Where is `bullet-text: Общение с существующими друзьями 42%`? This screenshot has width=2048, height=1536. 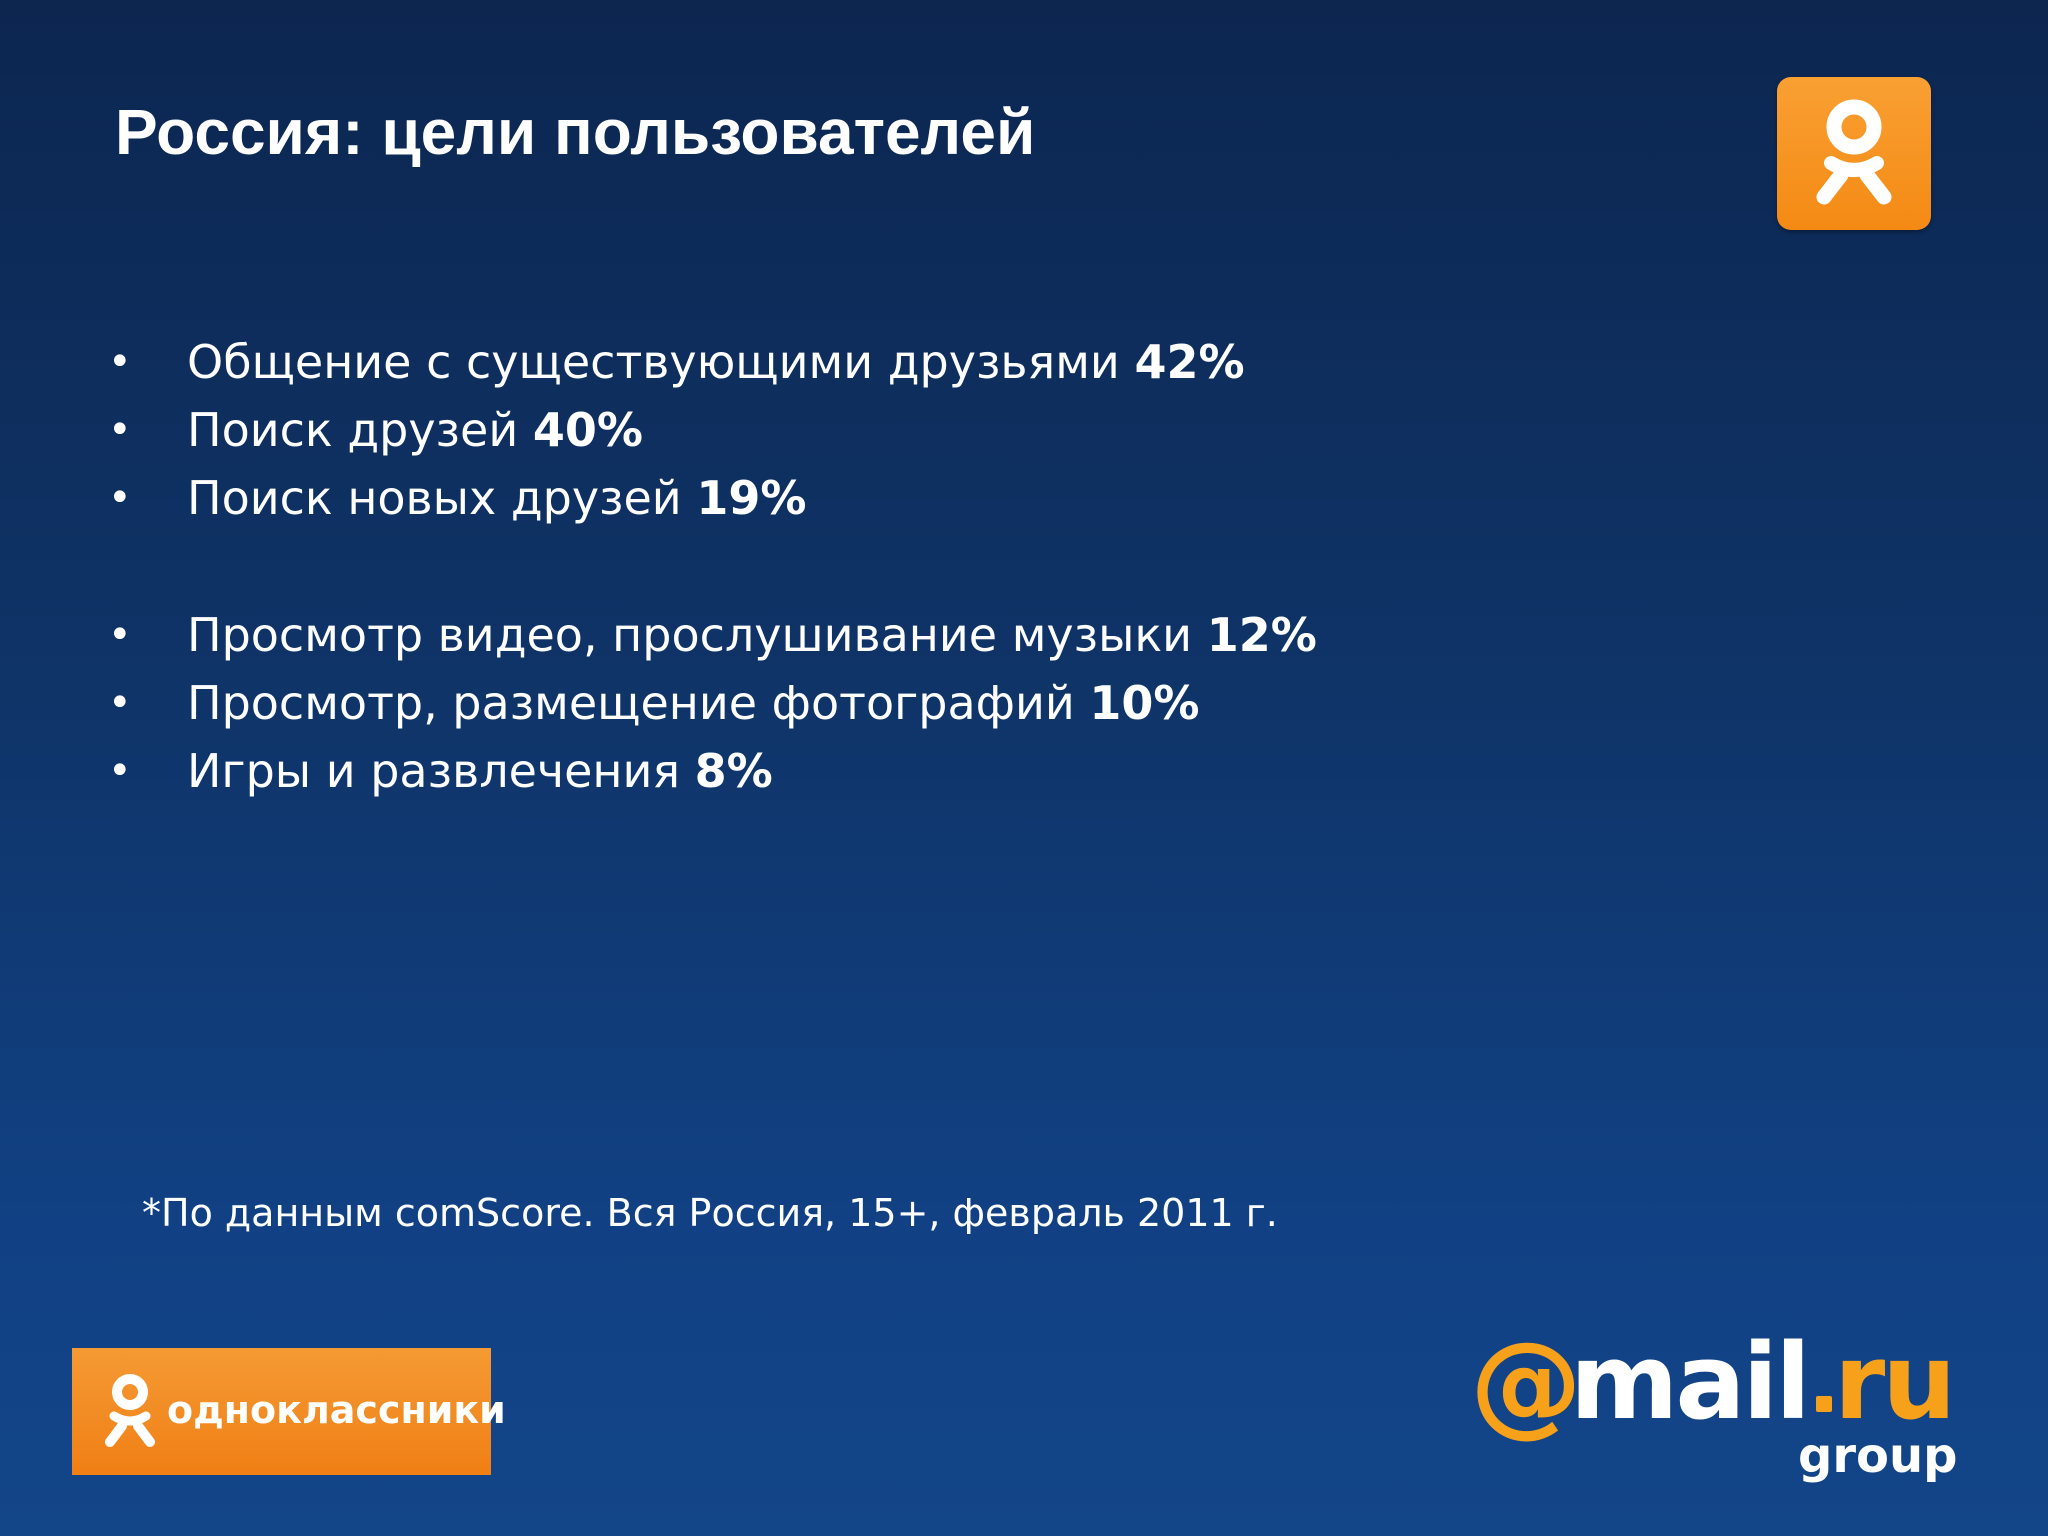 bullet-text: Общение с существующими друзьями 42% is located at coordinates (716, 362).